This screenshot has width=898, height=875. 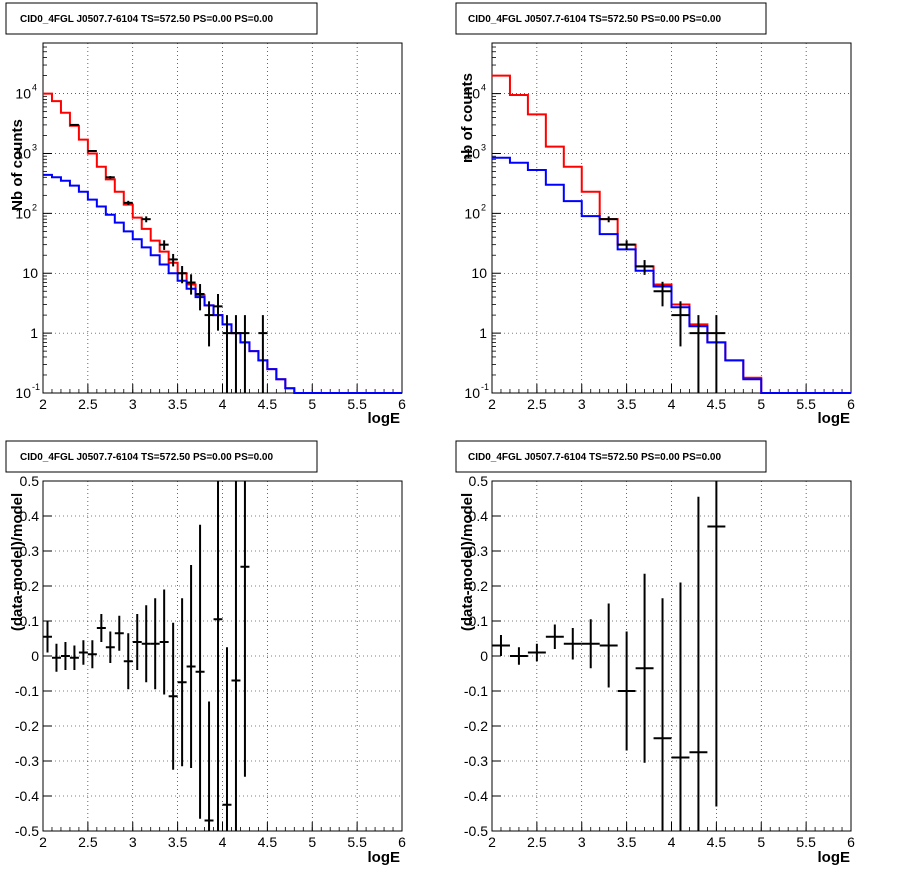 What do you see at coordinates (17, 165) in the screenshot?
I see `y-axis-label: Nb of counts` at bounding box center [17, 165].